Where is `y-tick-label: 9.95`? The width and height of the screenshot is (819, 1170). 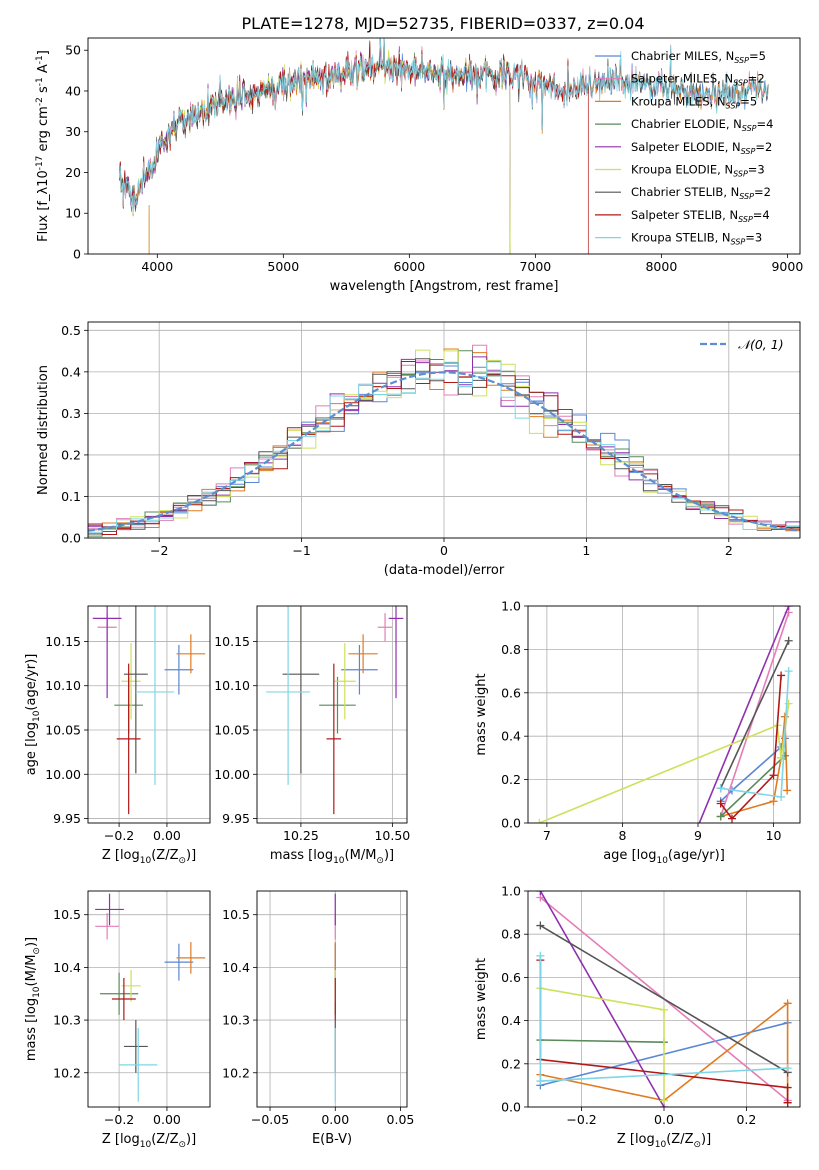
y-tick-label: 9.95 is located at coordinates (236, 818).